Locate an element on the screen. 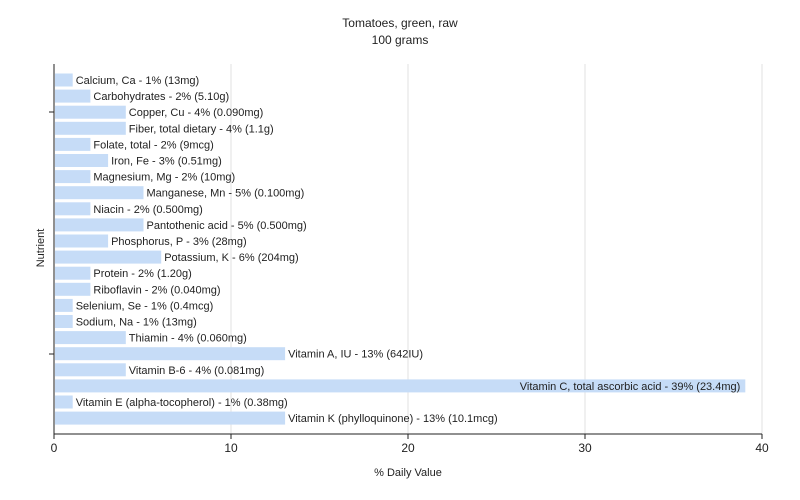 This screenshot has height=500, width=800. bar-data-label: Niacin - 2% (0.500mg) is located at coordinates (147, 210).